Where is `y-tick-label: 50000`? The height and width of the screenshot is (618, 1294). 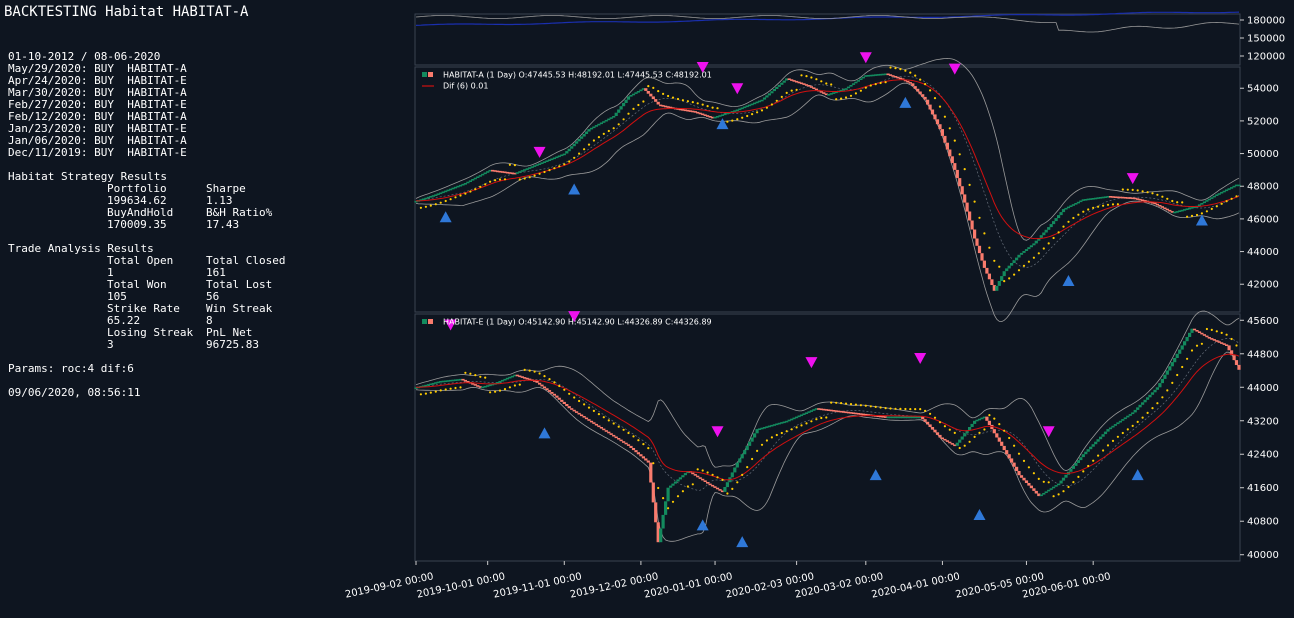 y-tick-label: 50000 is located at coordinates (1263, 154).